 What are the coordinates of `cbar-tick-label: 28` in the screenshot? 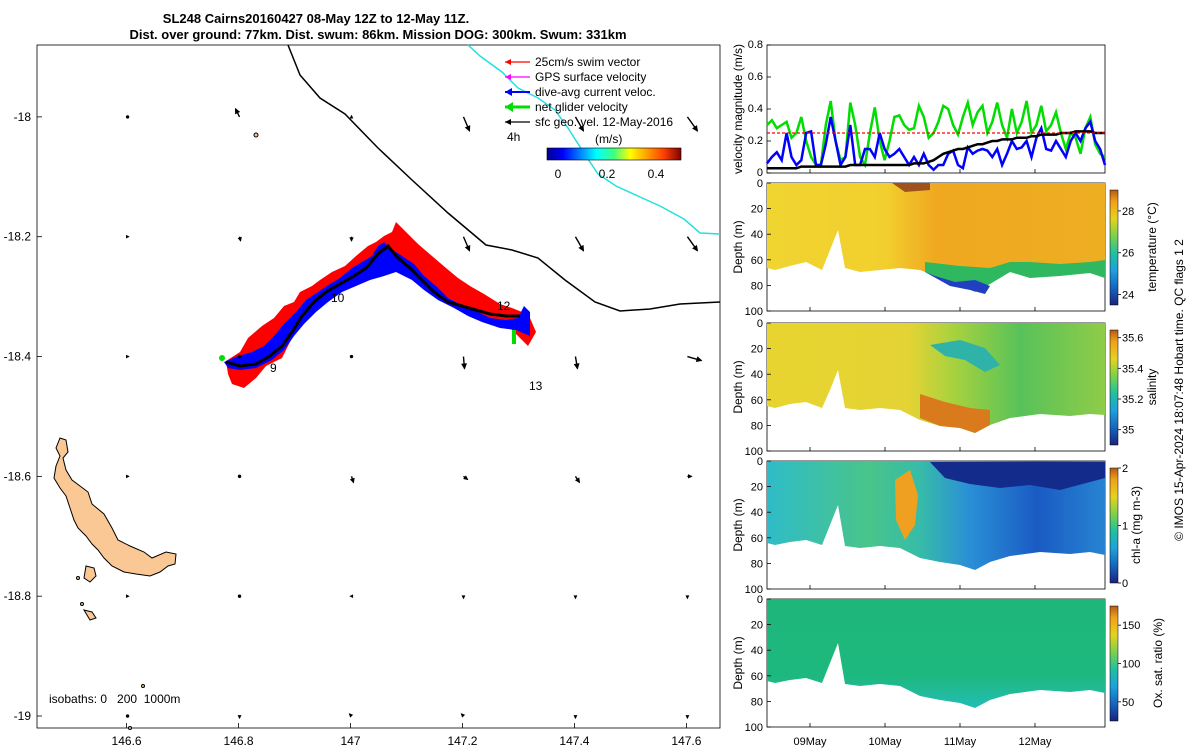 It's located at (1128, 212).